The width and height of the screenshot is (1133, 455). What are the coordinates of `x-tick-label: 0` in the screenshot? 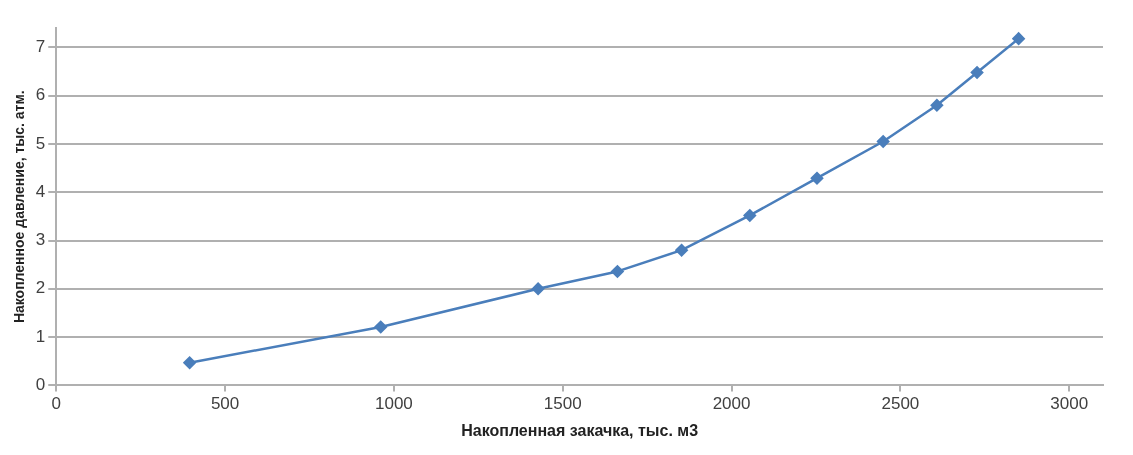 It's located at (56, 404).